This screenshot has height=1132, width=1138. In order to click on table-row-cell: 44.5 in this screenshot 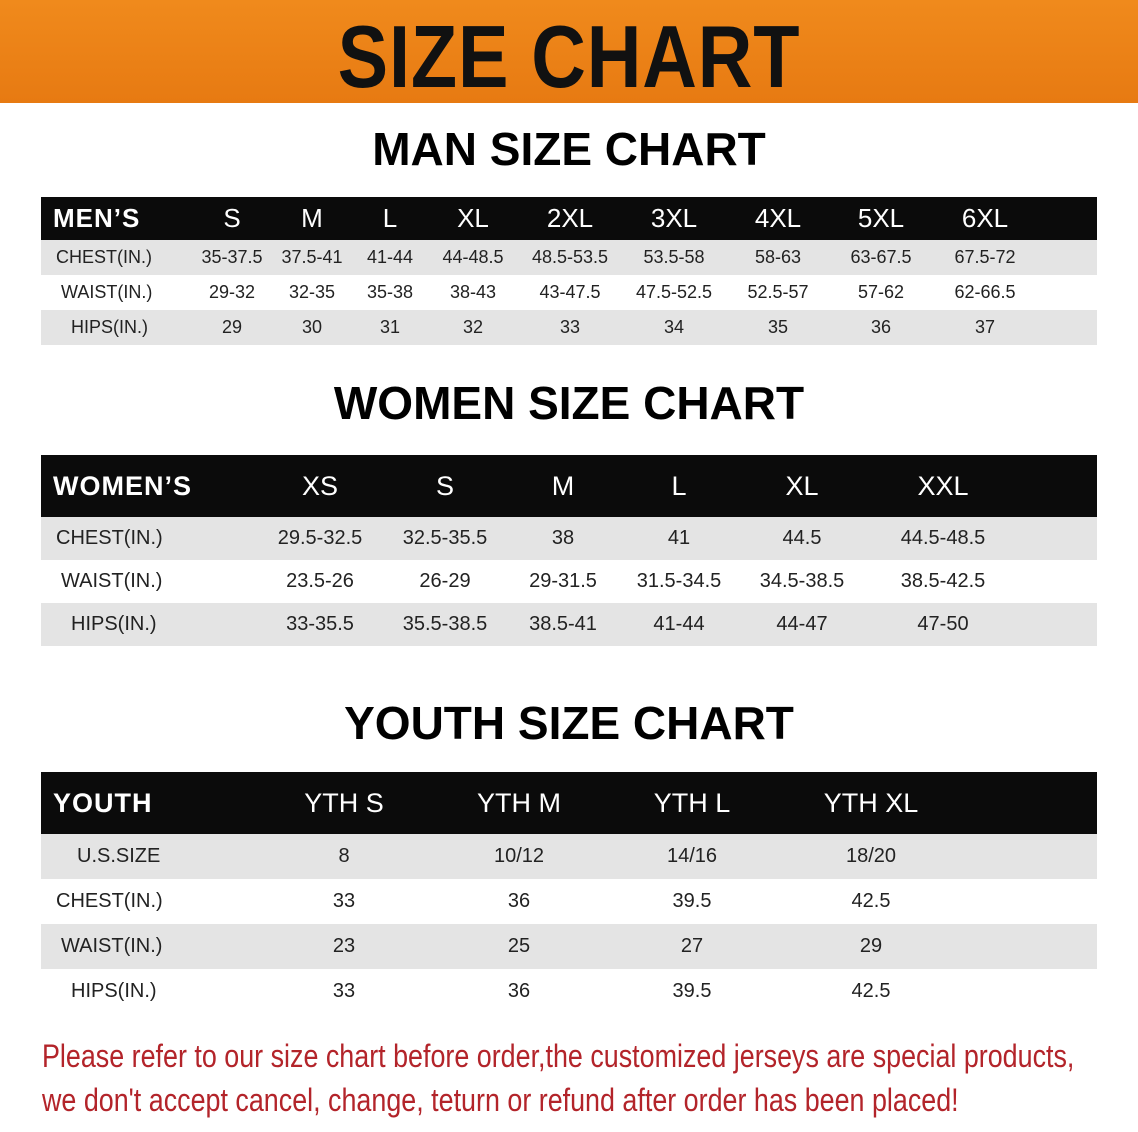, I will do `click(802, 538)`.